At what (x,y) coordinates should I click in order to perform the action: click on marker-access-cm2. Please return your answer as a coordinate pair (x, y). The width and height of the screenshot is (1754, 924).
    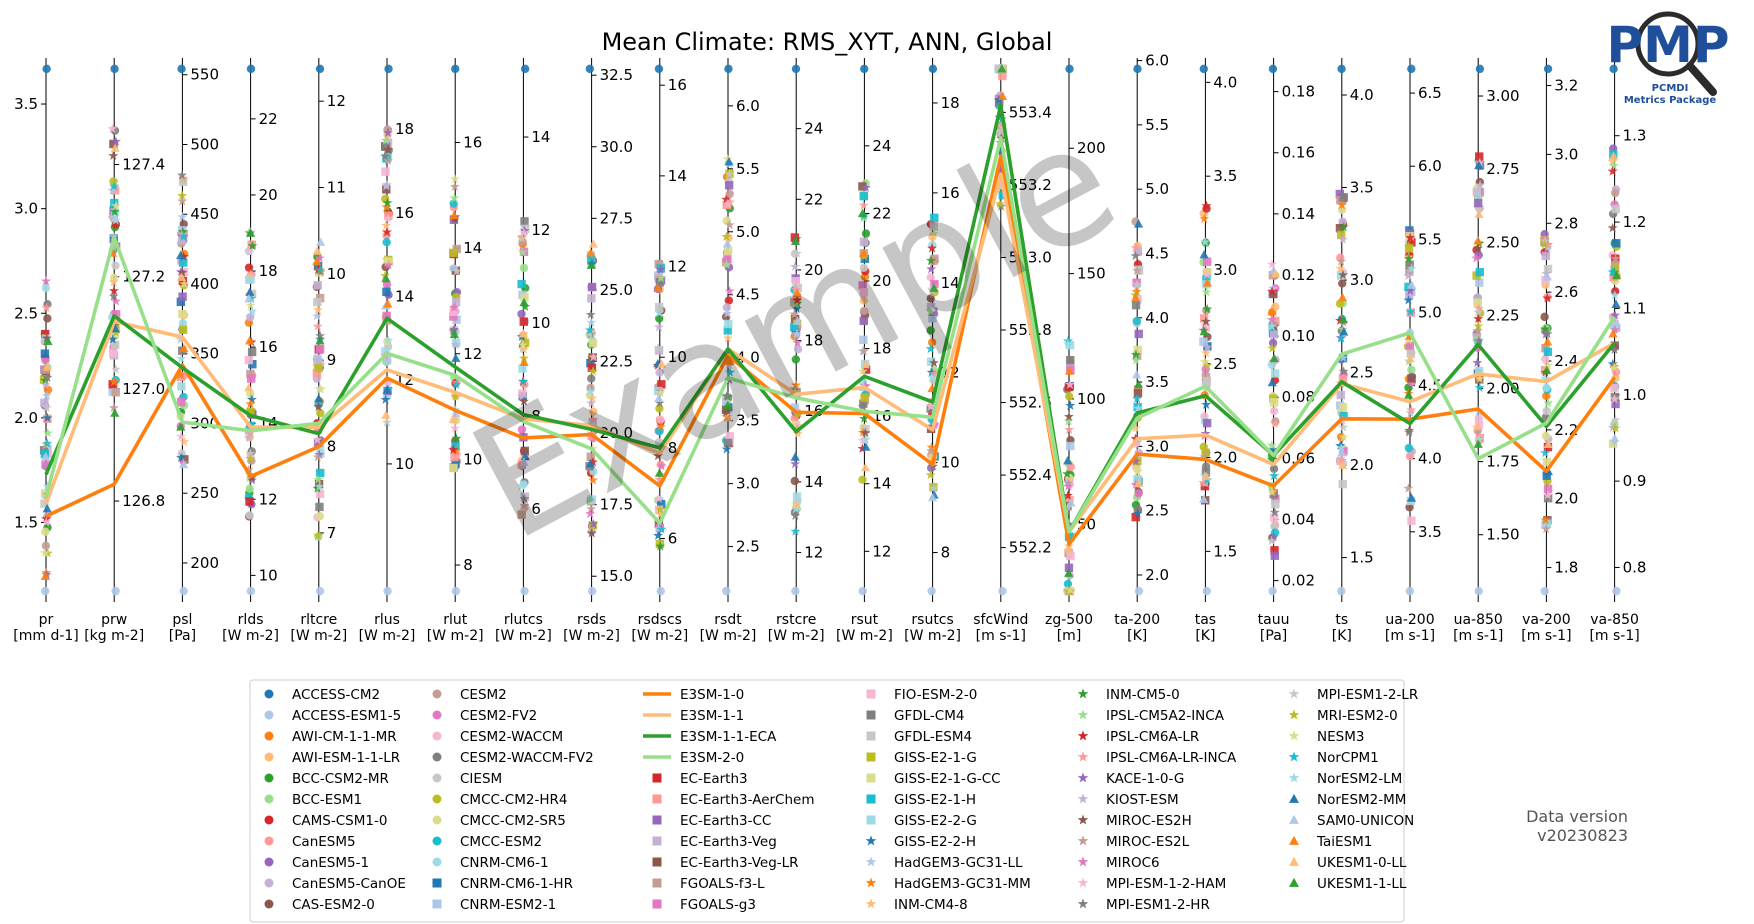
    Looking at the image, I should click on (933, 69).